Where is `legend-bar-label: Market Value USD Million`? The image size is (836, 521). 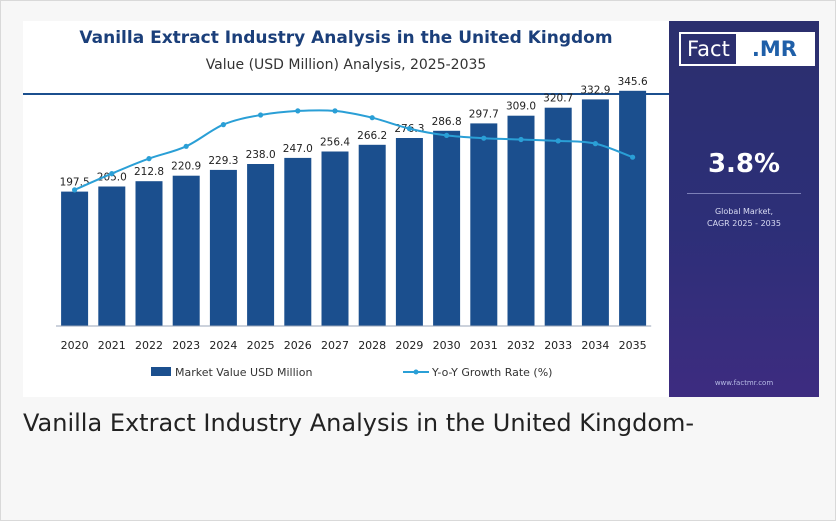 legend-bar-label: Market Value USD Million is located at coordinates (243, 372).